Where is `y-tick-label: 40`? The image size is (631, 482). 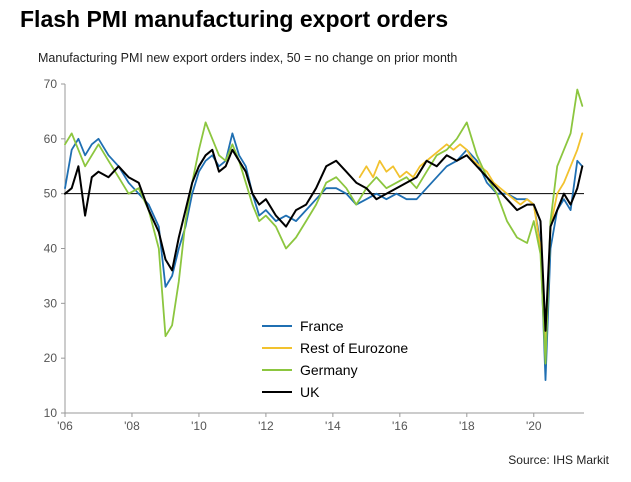
y-tick-label: 40 is located at coordinates (51, 249).